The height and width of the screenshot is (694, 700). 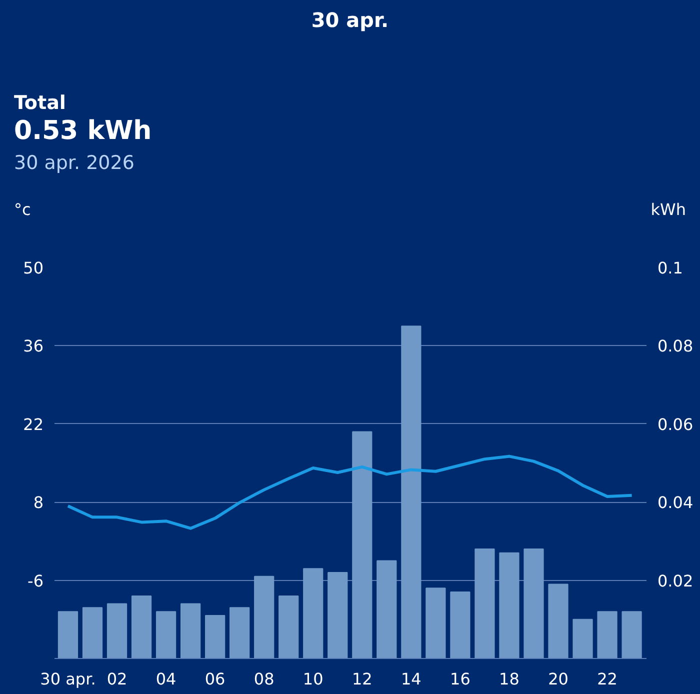 What do you see at coordinates (38, 502) in the screenshot?
I see `y-tick-label: 8` at bounding box center [38, 502].